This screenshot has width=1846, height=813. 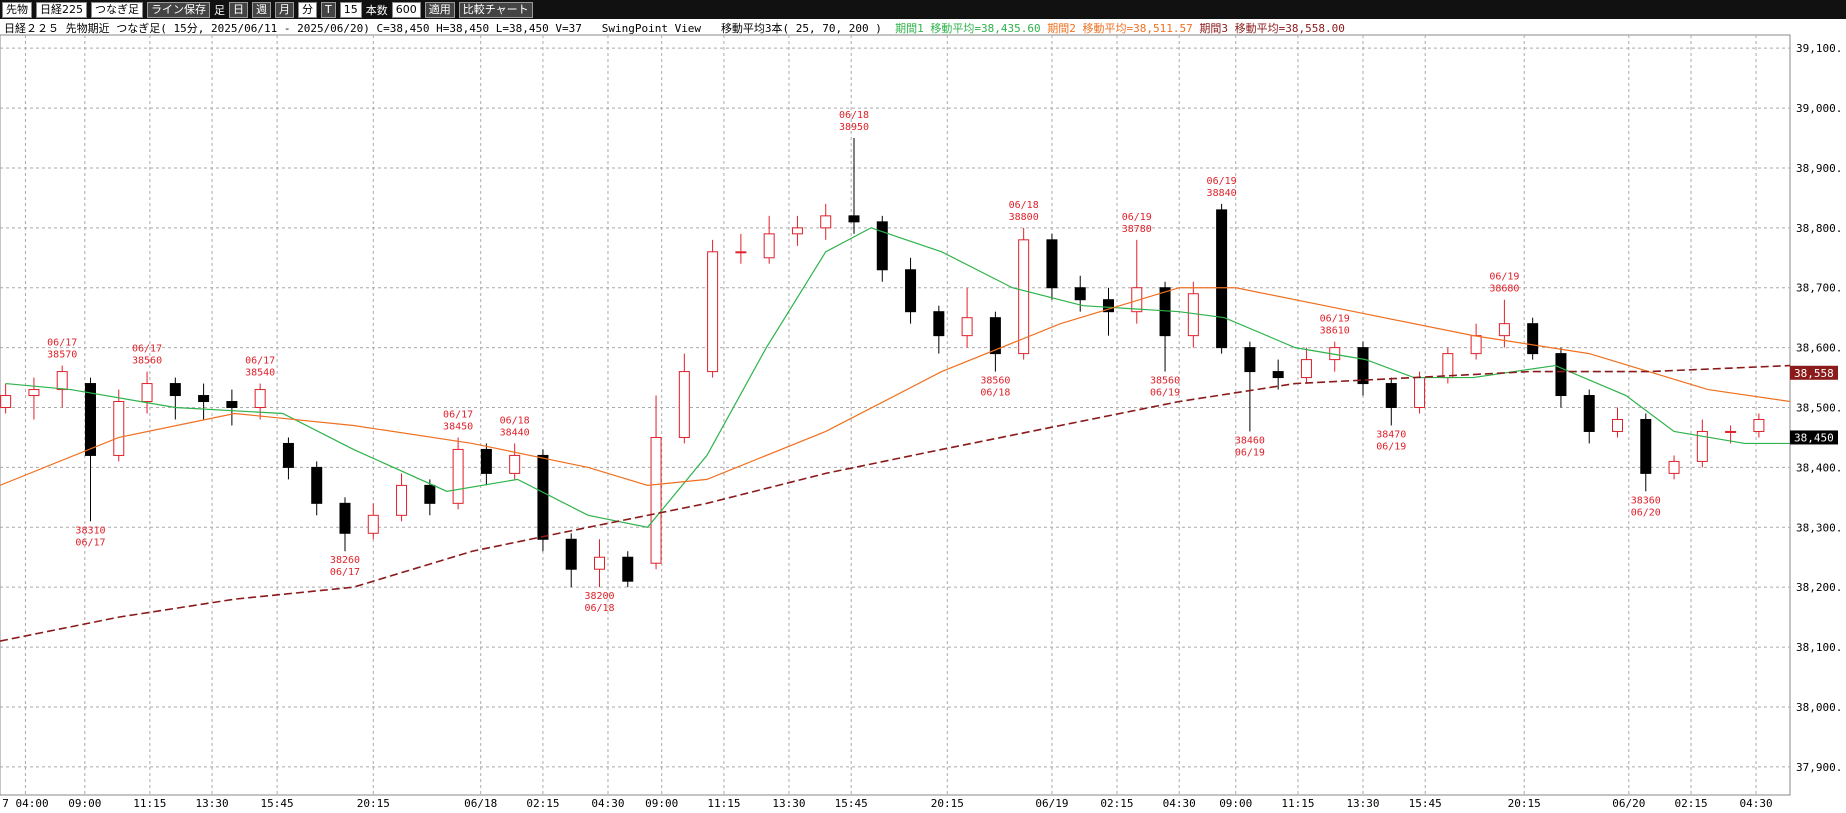 What do you see at coordinates (1819, 647) in the screenshot?
I see `y-tick-label: 38,100.` at bounding box center [1819, 647].